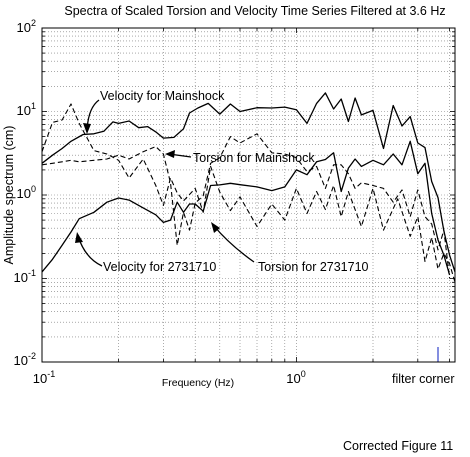  I want to click on figure-caption: Corrected Figure 11, so click(398, 446).